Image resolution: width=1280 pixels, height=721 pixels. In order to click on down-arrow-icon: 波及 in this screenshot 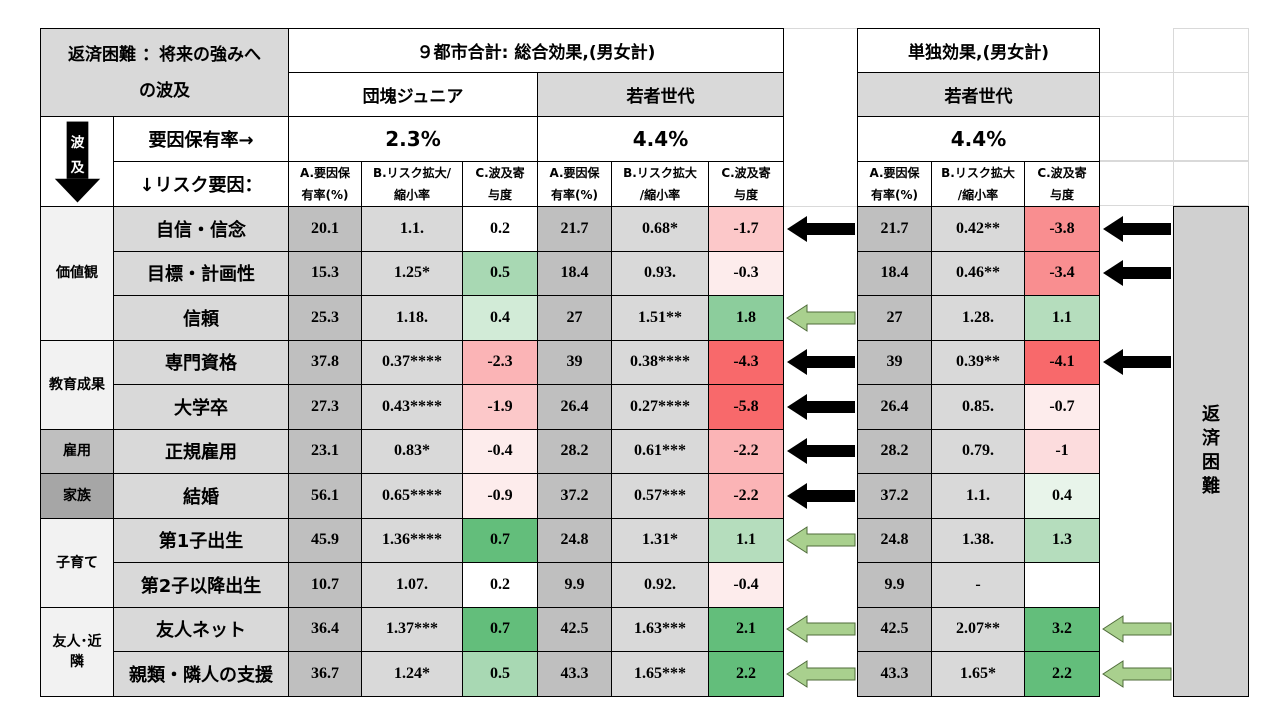, I will do `click(77, 161)`.